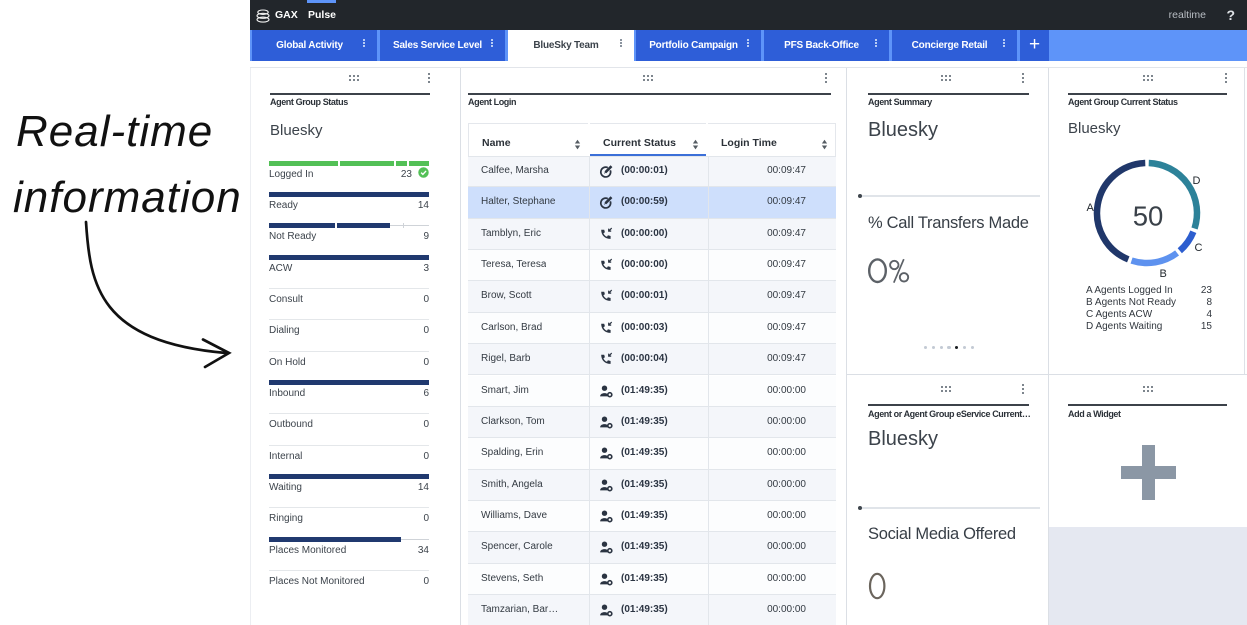 This screenshot has width=1247, height=625. Describe the element at coordinates (127, 197) in the screenshot. I see `svg-text: information` at that location.